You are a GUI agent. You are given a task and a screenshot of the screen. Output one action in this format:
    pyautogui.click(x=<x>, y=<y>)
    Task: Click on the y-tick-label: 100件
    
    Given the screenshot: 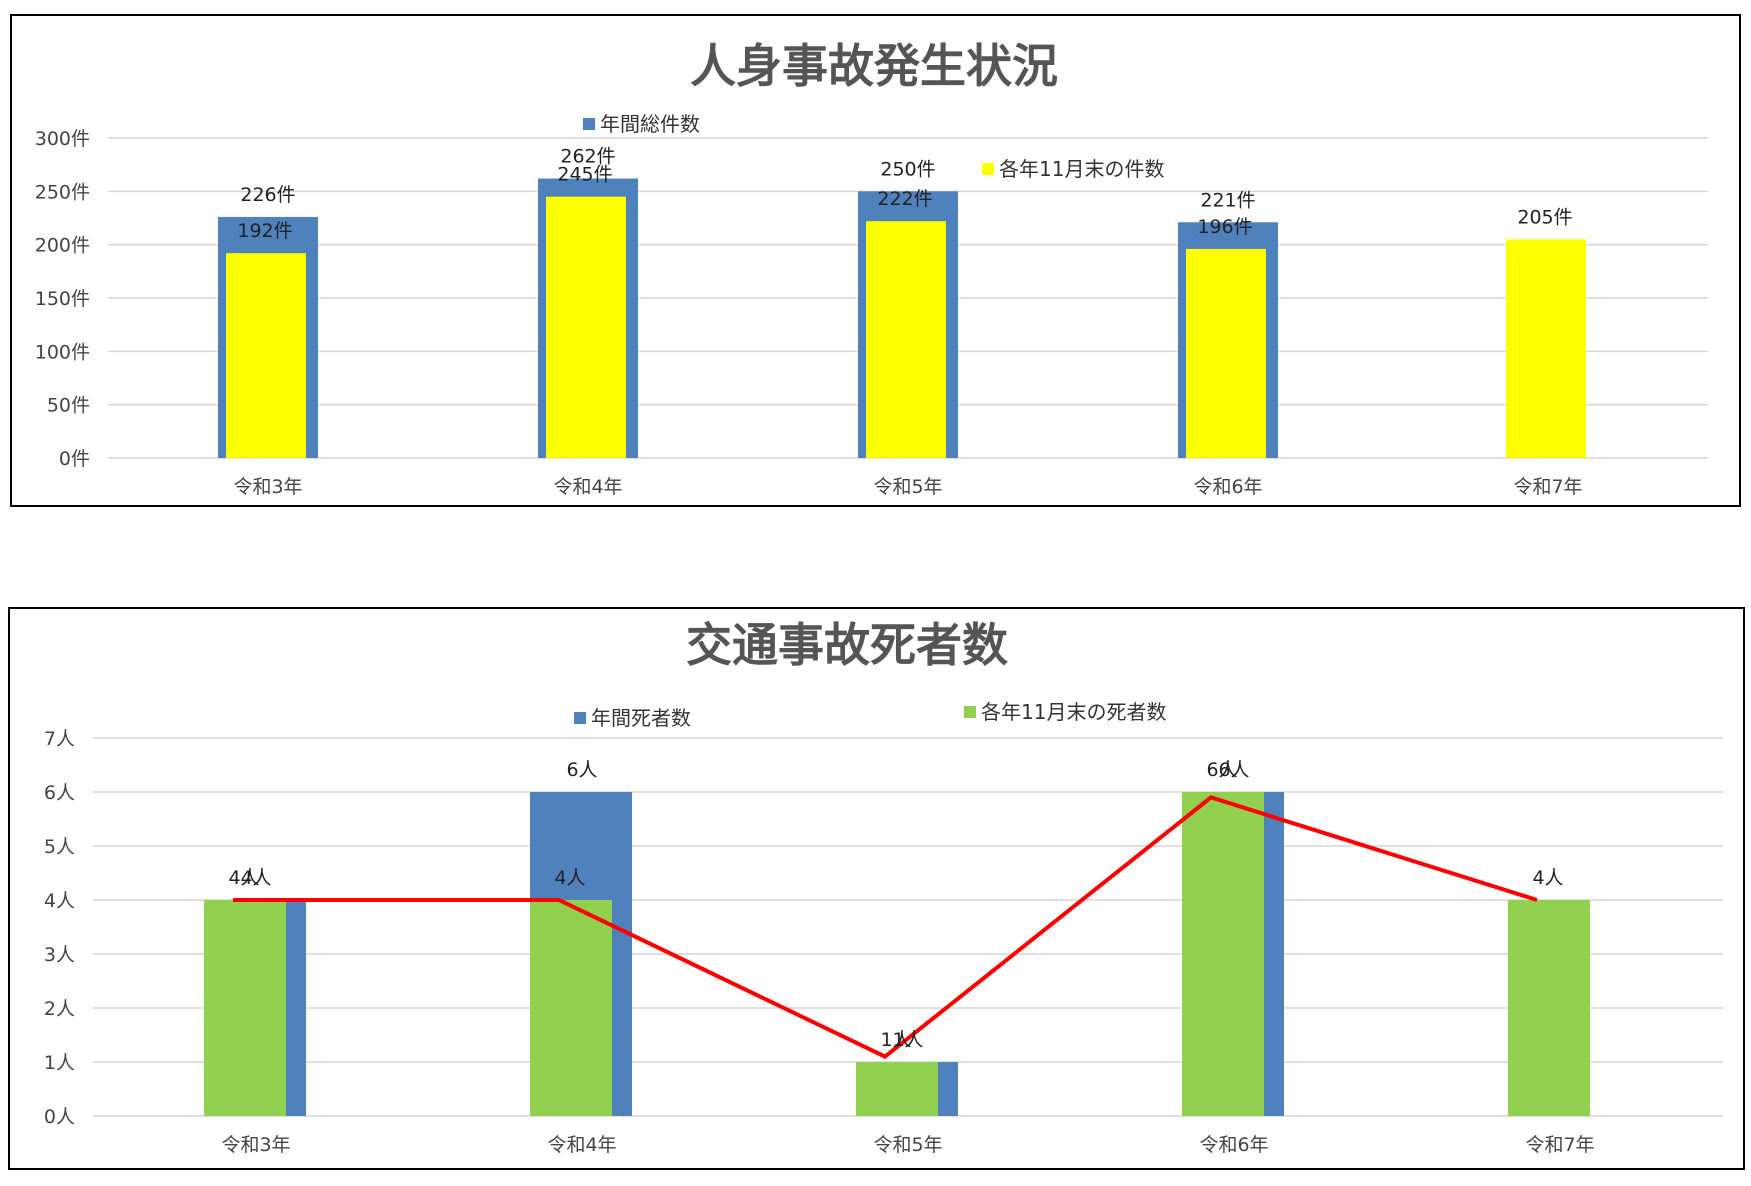 What is the action you would take?
    pyautogui.click(x=62, y=352)
    